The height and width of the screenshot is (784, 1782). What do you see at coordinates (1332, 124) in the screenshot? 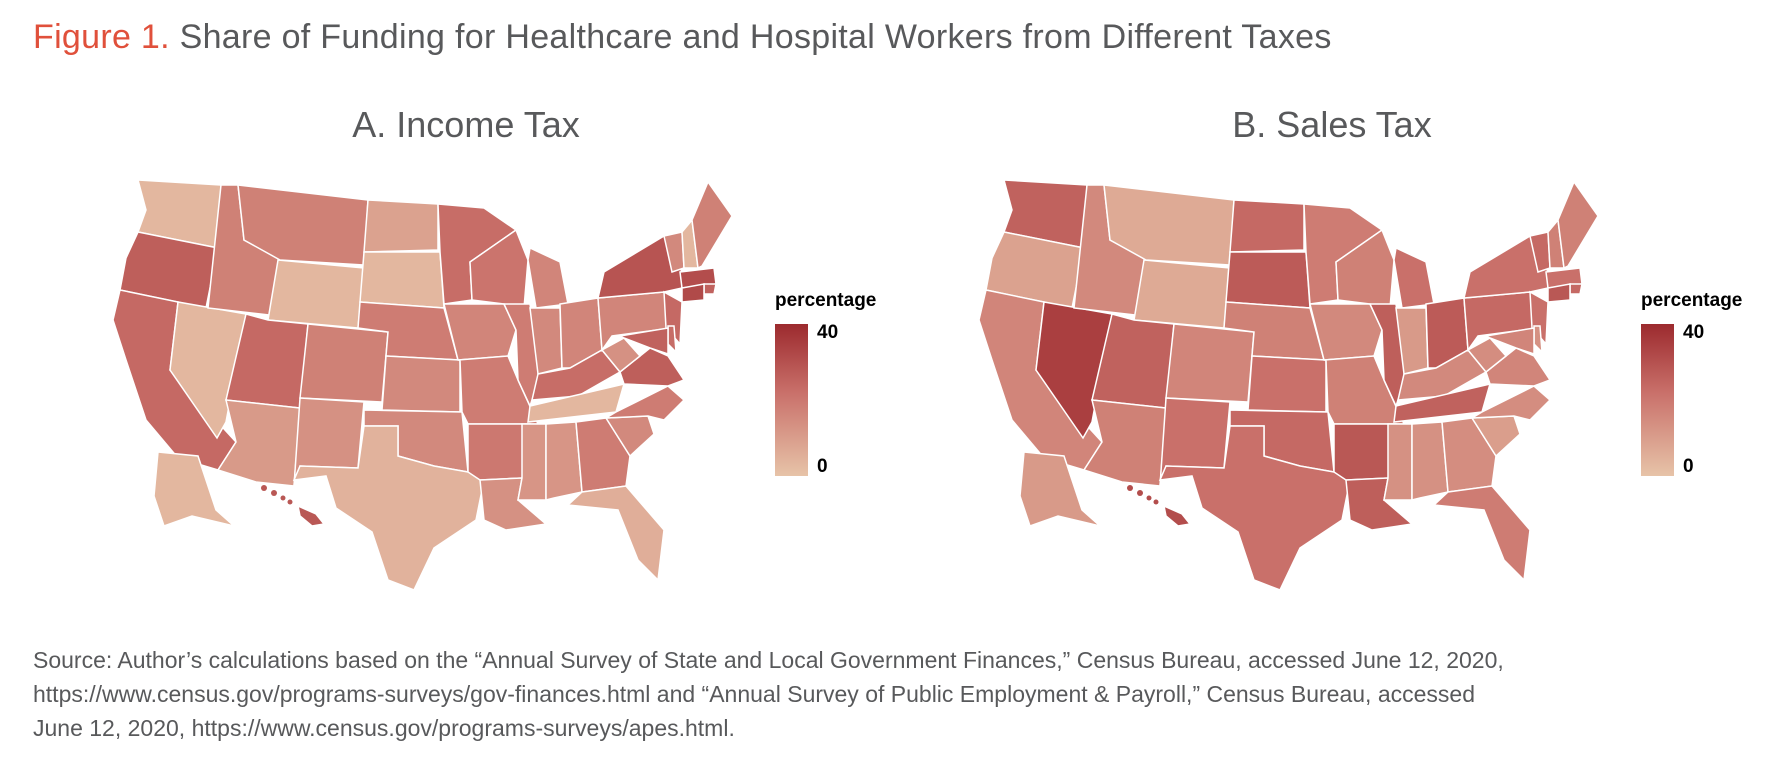
I see `panel-b-title: B. Sales Tax` at bounding box center [1332, 124].